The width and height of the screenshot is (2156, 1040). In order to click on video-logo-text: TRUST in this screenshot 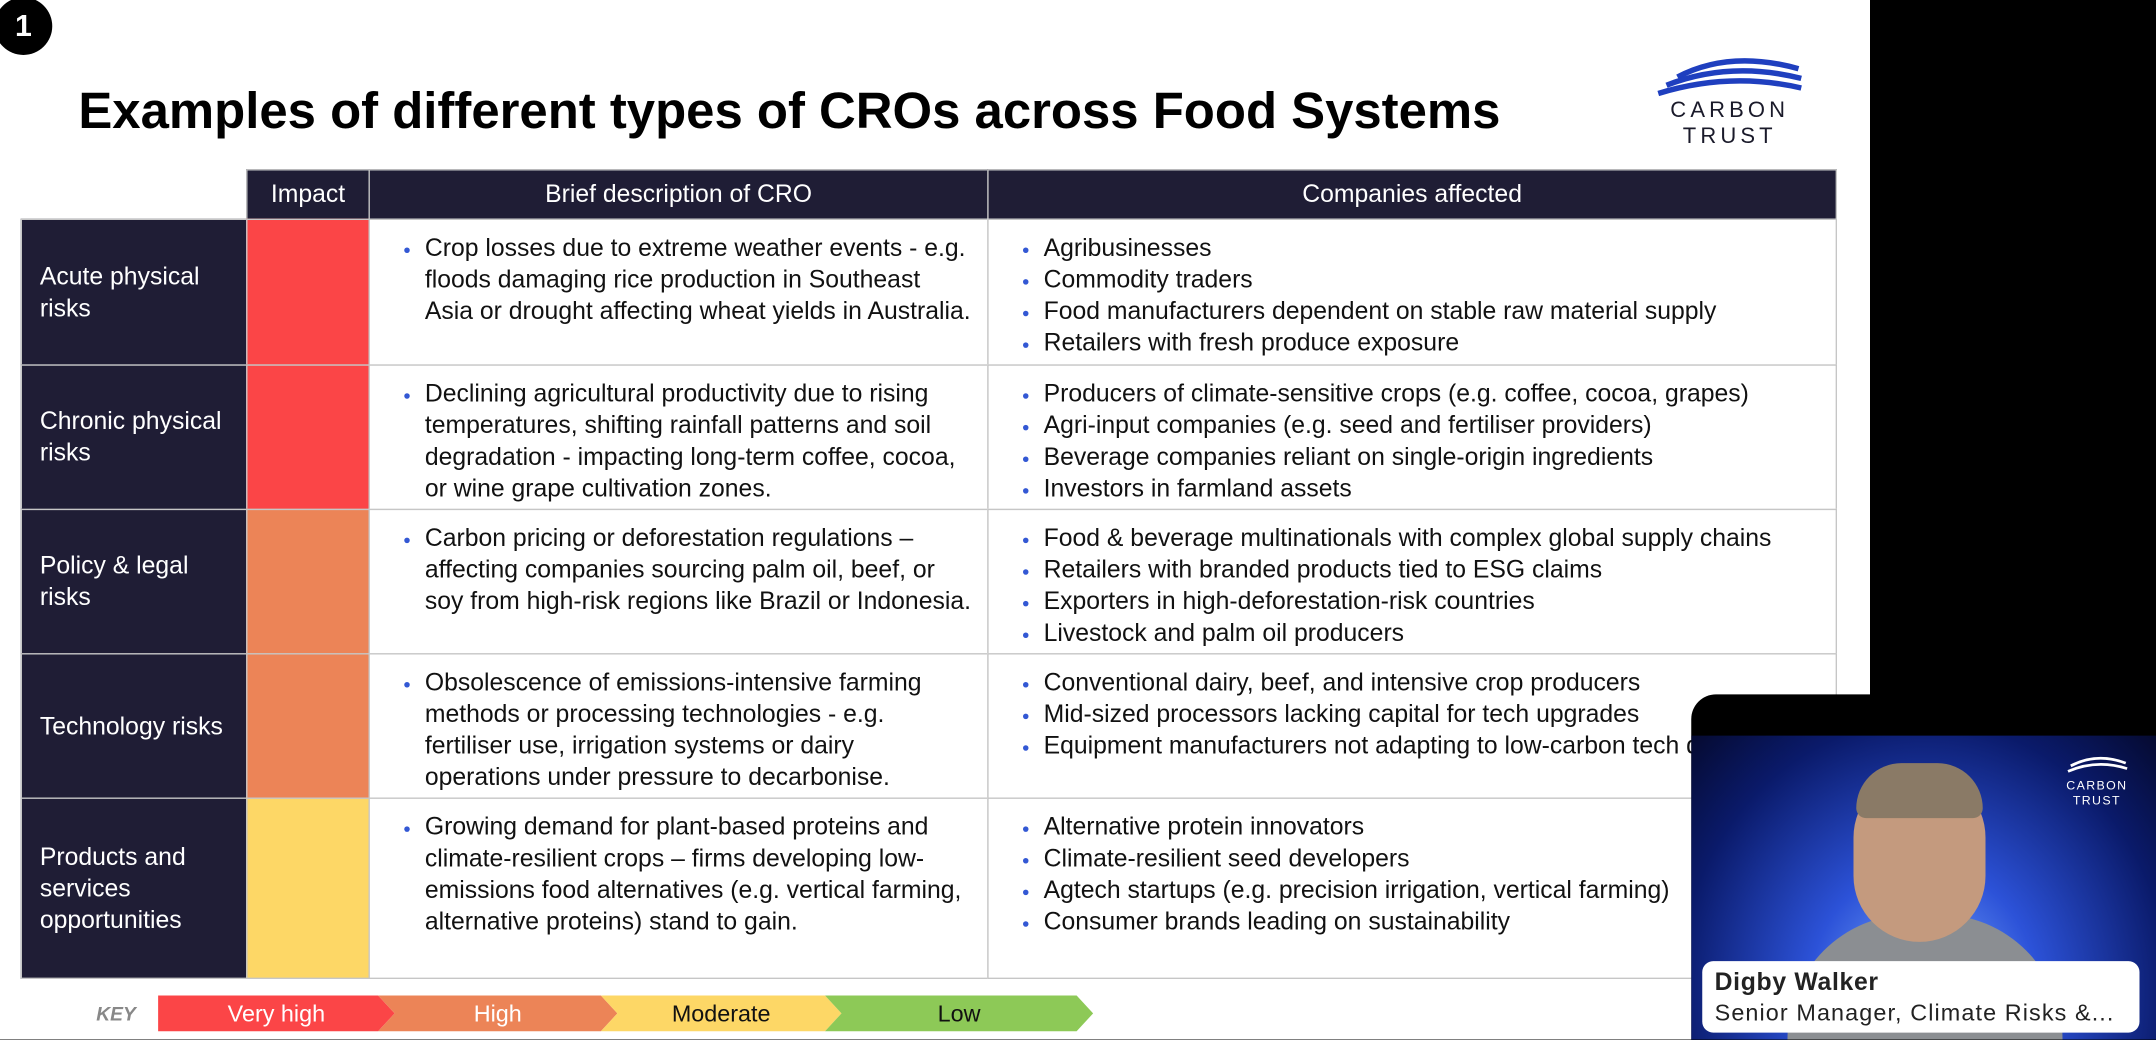, I will do `click(2096, 800)`.